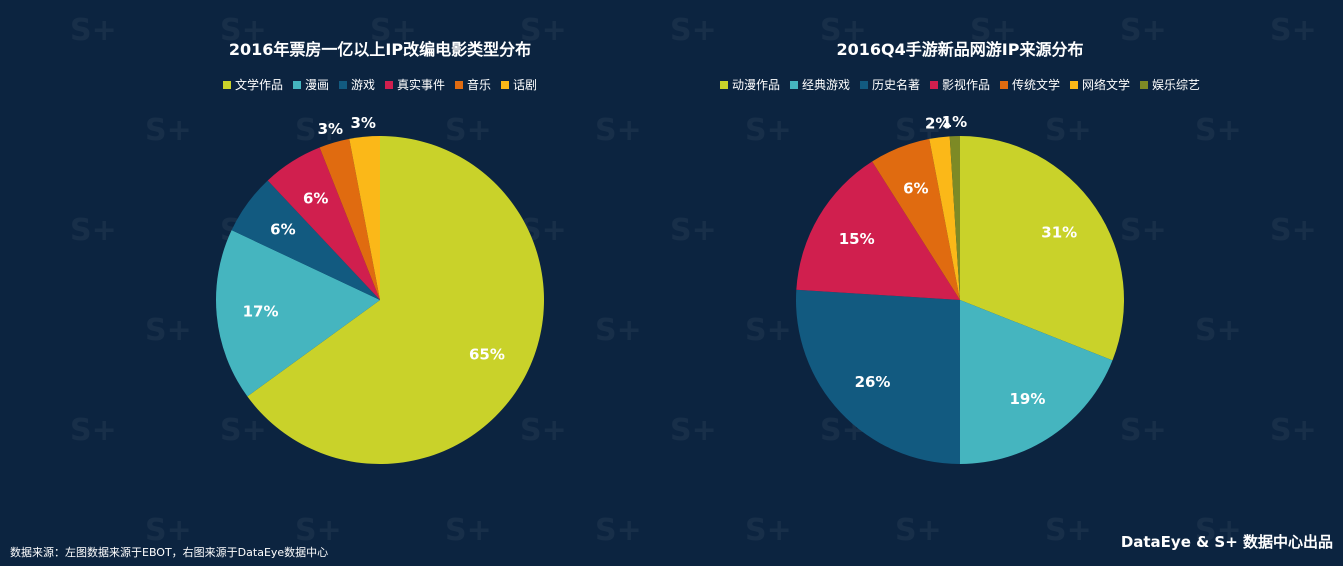  What do you see at coordinates (857, 239) in the screenshot?
I see `slice-value-label: 15%` at bounding box center [857, 239].